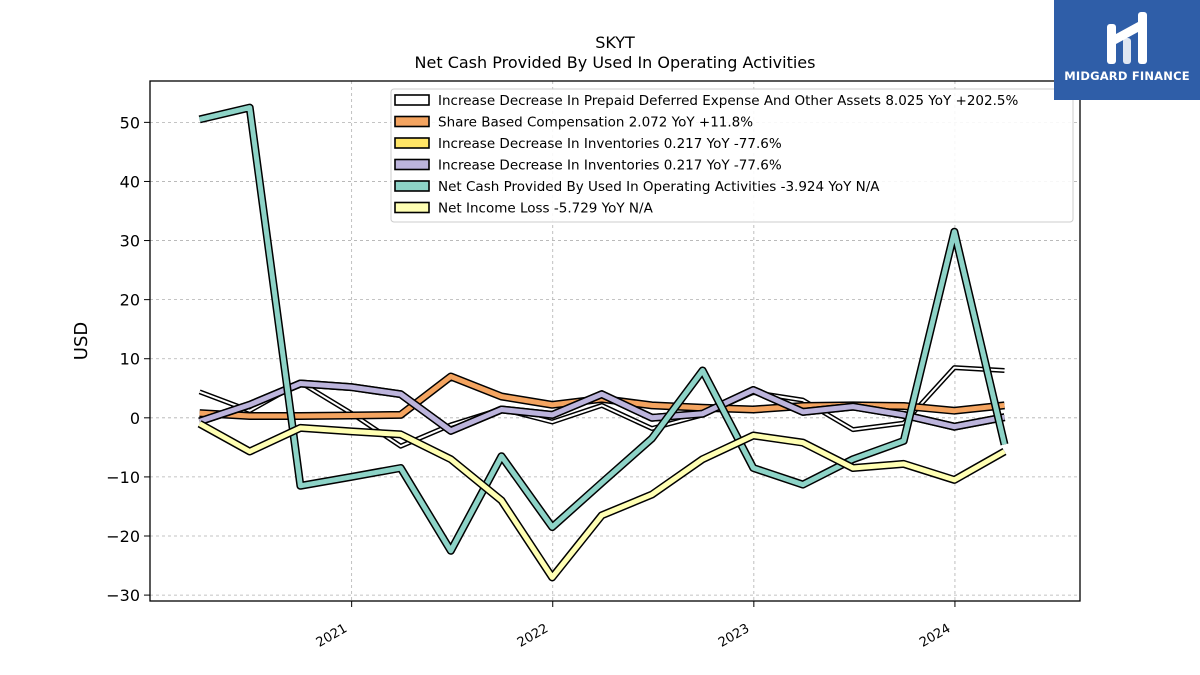  What do you see at coordinates (1127, 38) in the screenshot?
I see `brand-mark-icon` at bounding box center [1127, 38].